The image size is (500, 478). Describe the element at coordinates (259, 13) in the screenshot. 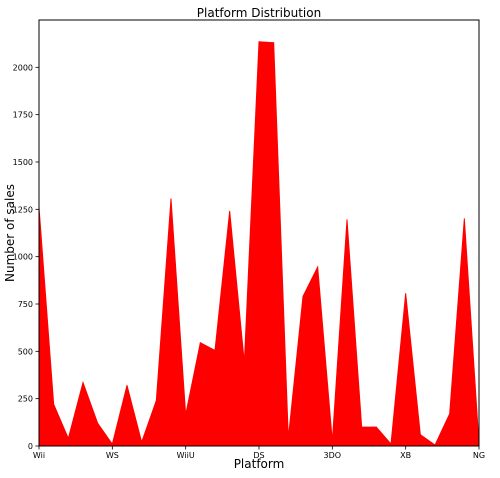

I see `chart-title: Platform Distribution` at that location.